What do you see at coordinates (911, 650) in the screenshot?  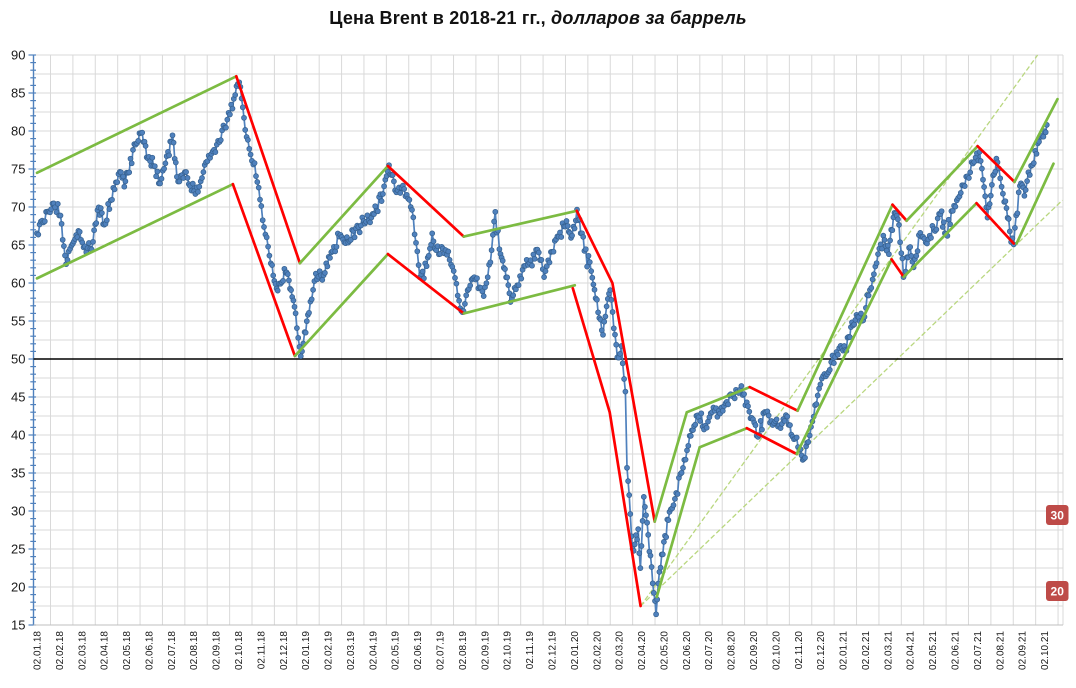 I see `x-axis-label: 02.04.21` at bounding box center [911, 650].